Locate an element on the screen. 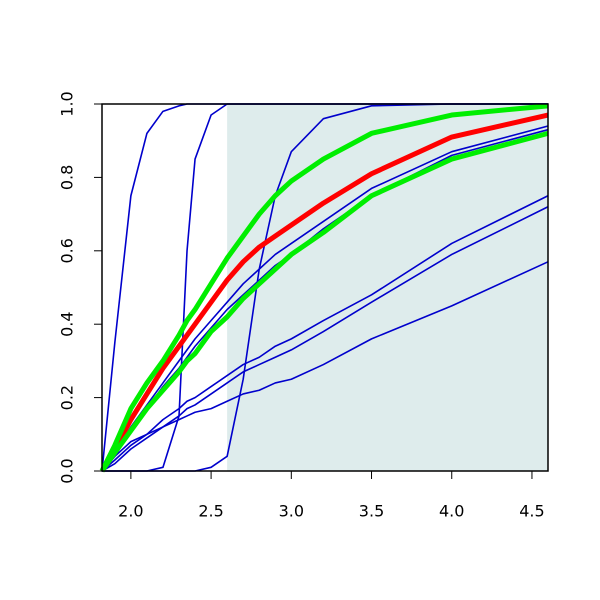  y-tick-label: 0.8 is located at coordinates (67, 177).